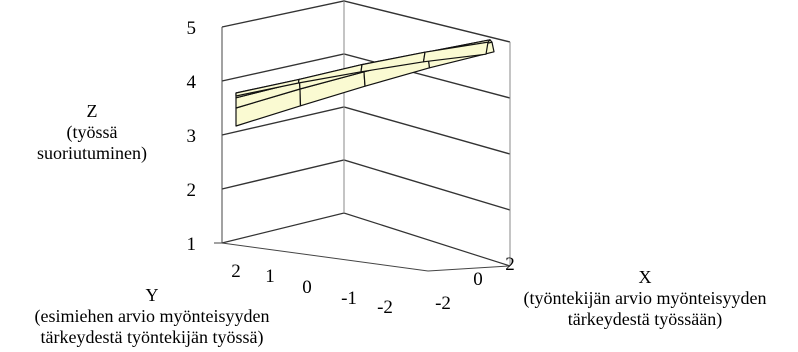  I want to click on x-tick-label: -2, so click(443, 303).